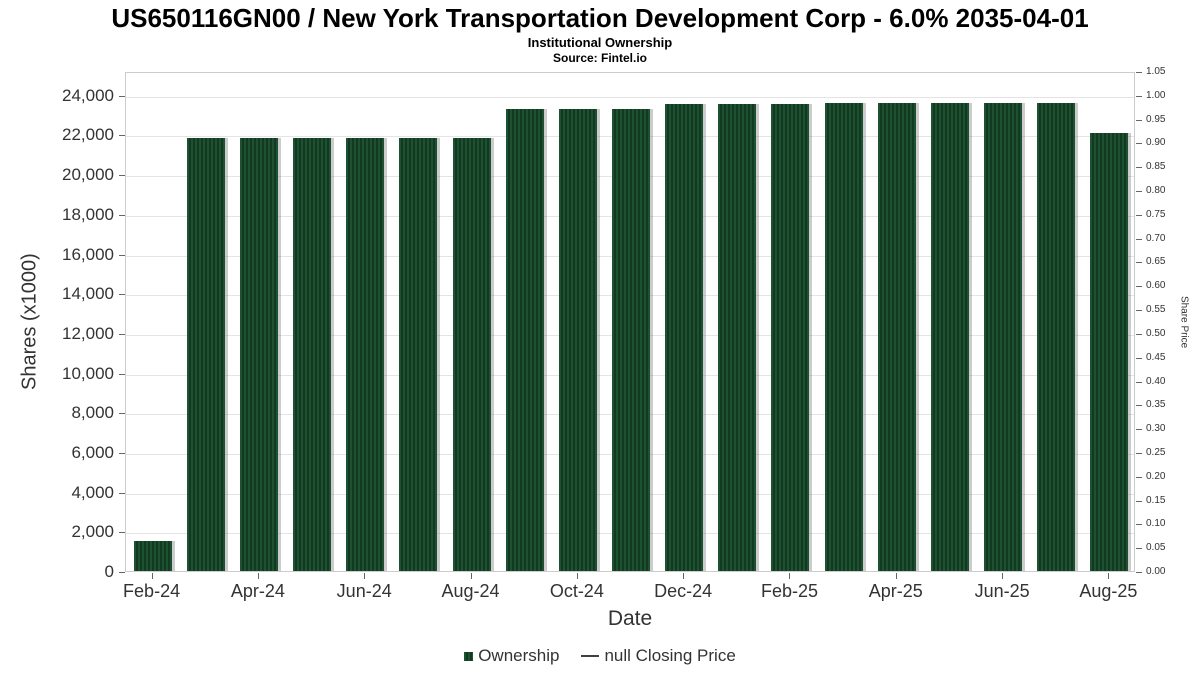 Image resolution: width=1200 pixels, height=675 pixels. I want to click on y-axis-tick-label: 2,000, so click(92, 532).